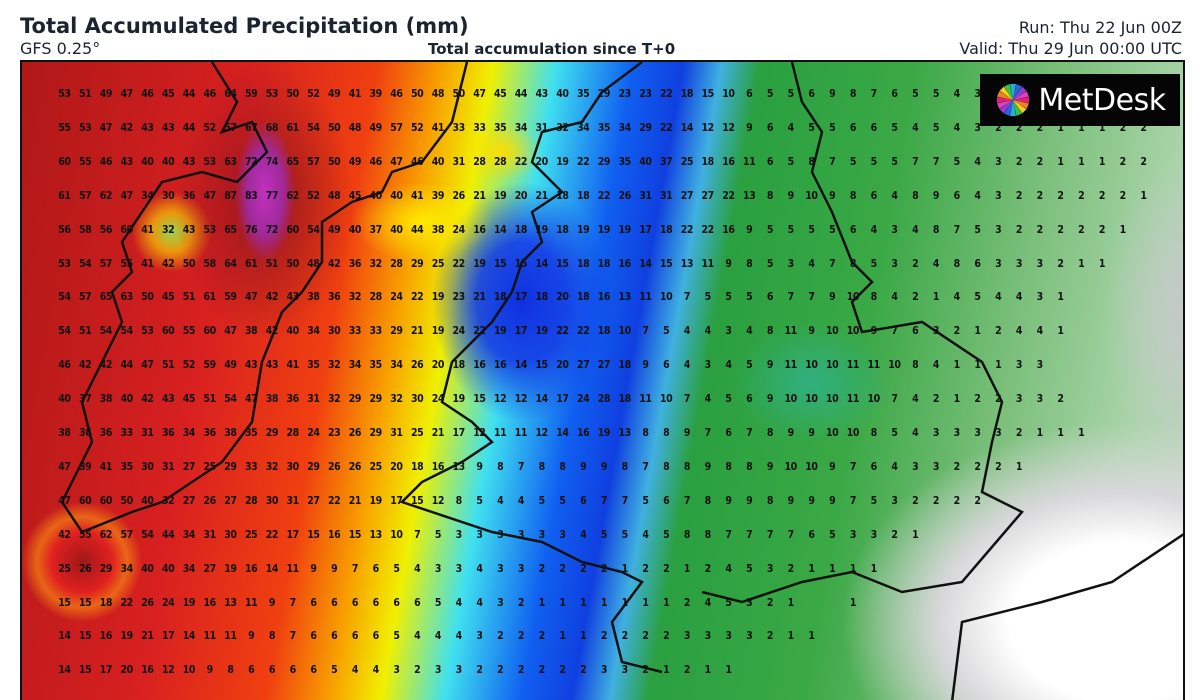 Image resolution: width=1200 pixels, height=700 pixels. I want to click on precip-value: 53, so click(64, 94).